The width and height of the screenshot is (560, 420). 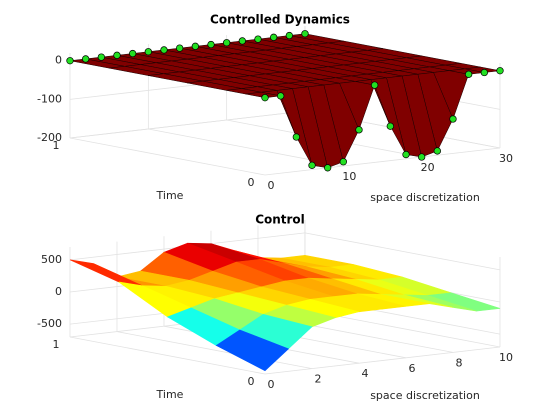 What do you see at coordinates (365, 373) in the screenshot?
I see `x-tick-label: 4` at bounding box center [365, 373].